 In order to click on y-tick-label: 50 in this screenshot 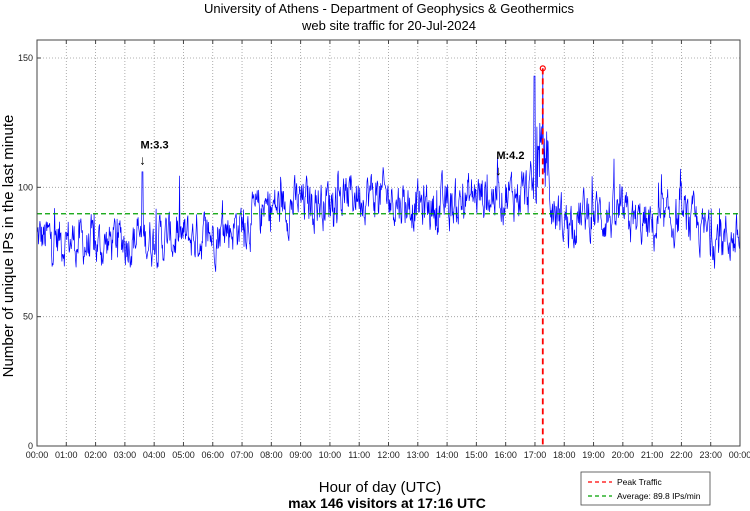, I will do `click(28, 317)`.